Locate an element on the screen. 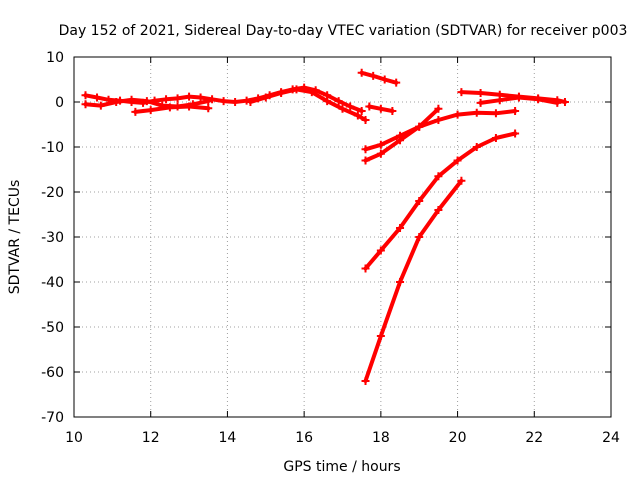 The height and width of the screenshot is (480, 640). y-tick-label: -30 is located at coordinates (52, 238).